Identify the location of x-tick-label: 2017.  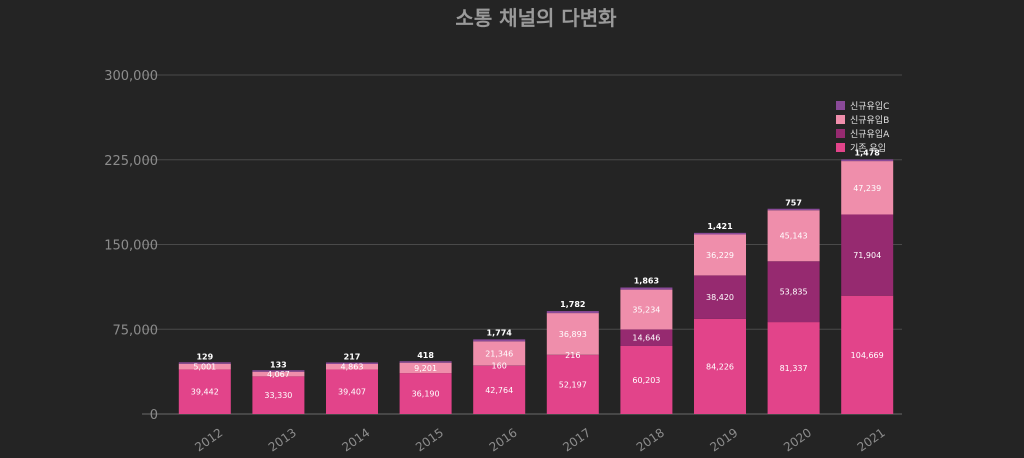
(576, 440).